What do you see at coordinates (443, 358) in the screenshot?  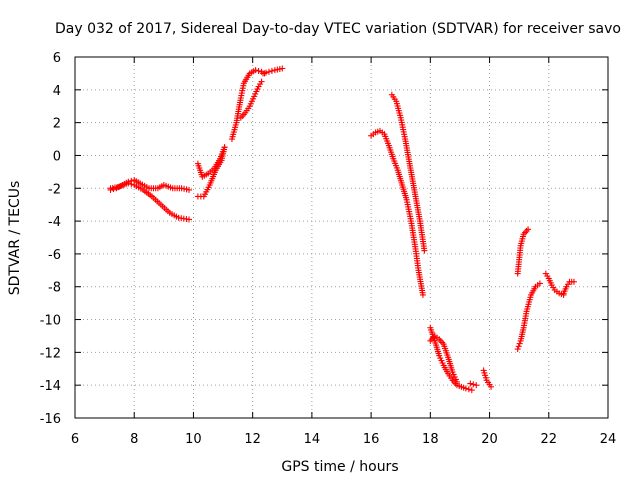 I see `series-arc11` at bounding box center [443, 358].